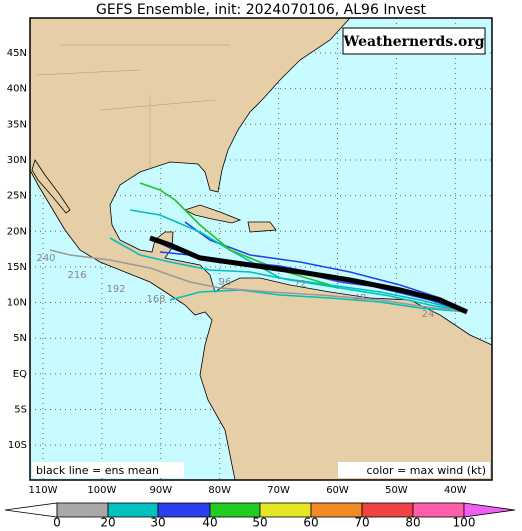 The width and height of the screenshot is (522, 531). I want to click on colorbar, so click(260, 510).